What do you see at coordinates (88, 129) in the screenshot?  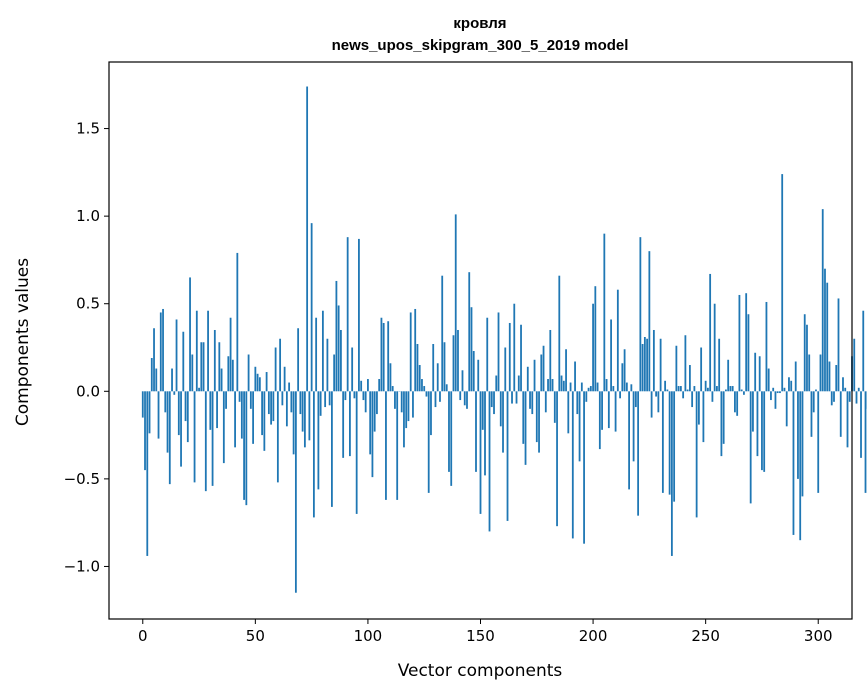 I see `y-tick-label: 1.5` at bounding box center [88, 129].